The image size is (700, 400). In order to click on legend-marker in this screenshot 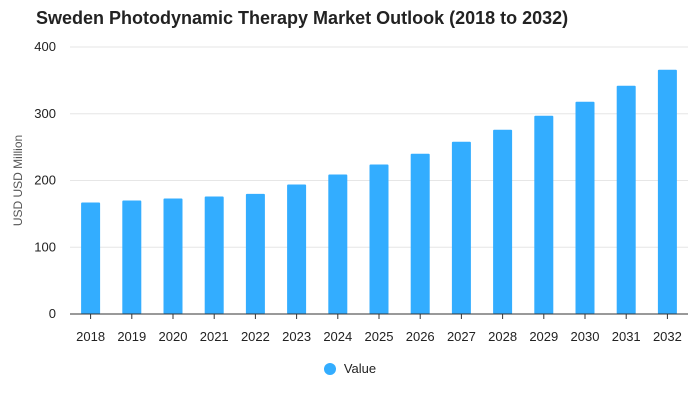, I will do `click(329, 368)`.